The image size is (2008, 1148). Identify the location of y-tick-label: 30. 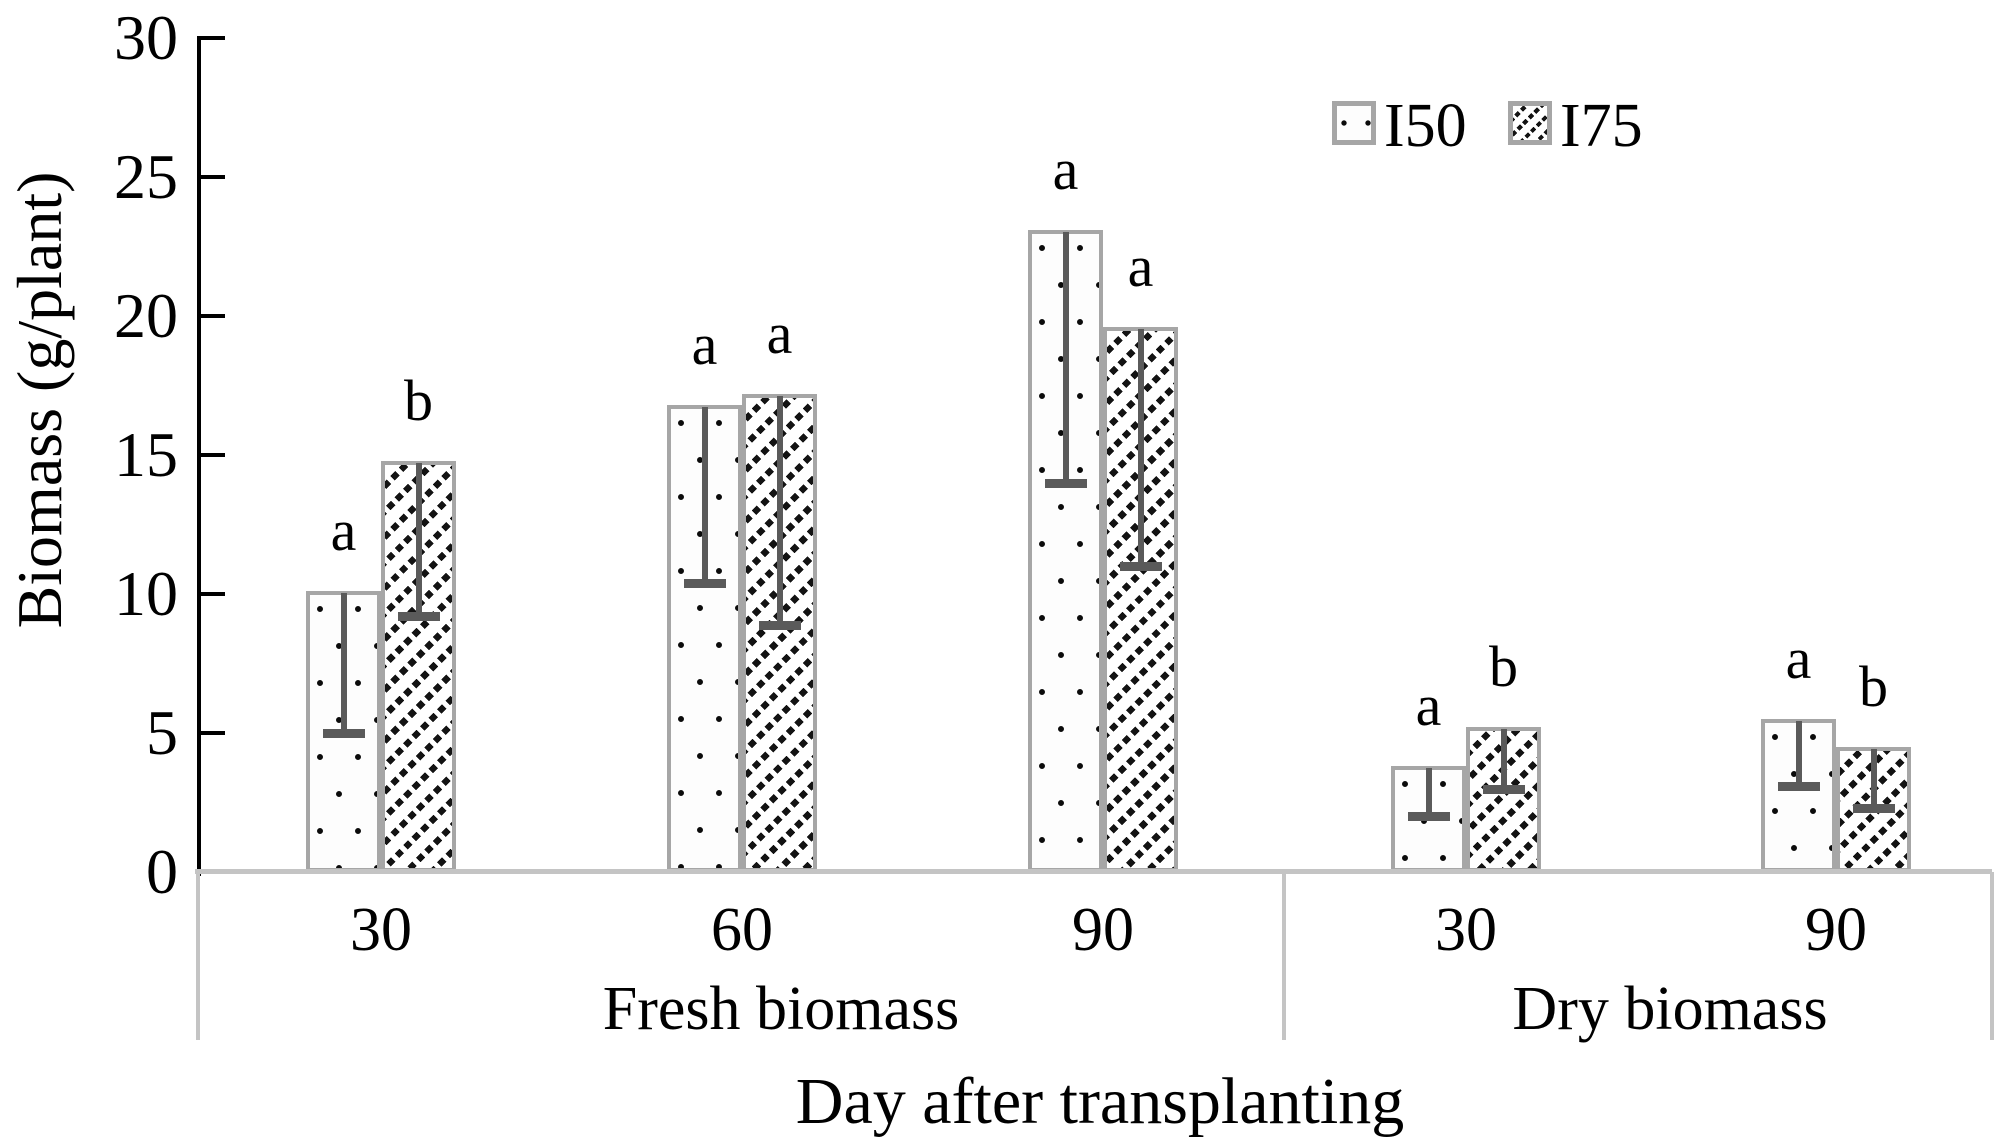
(146, 37).